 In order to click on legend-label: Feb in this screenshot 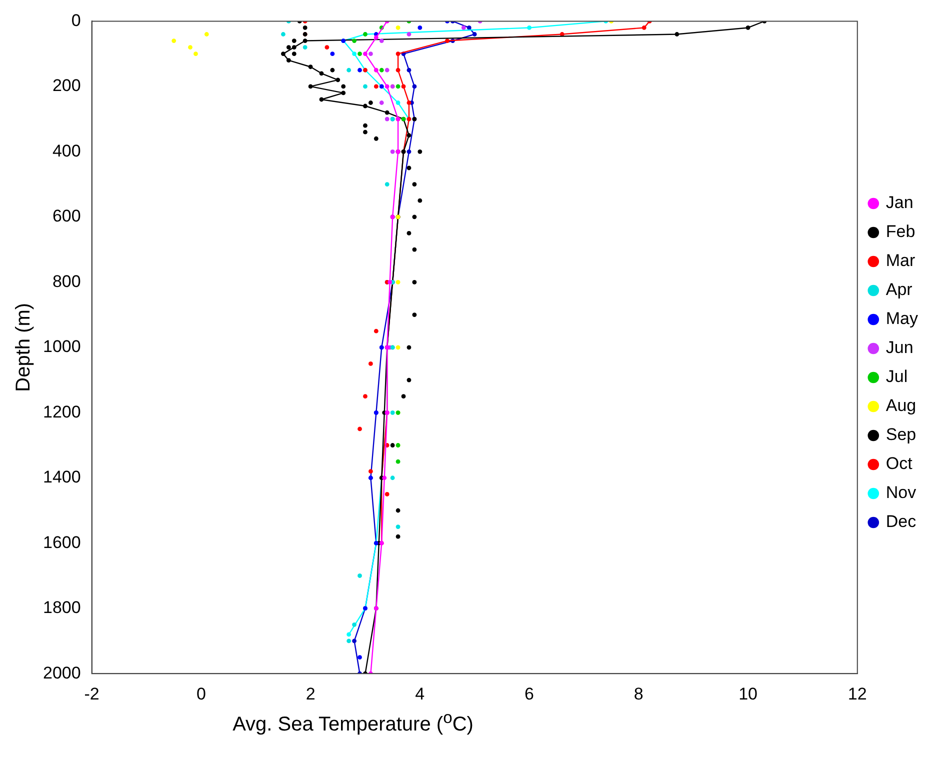, I will do `click(901, 232)`.